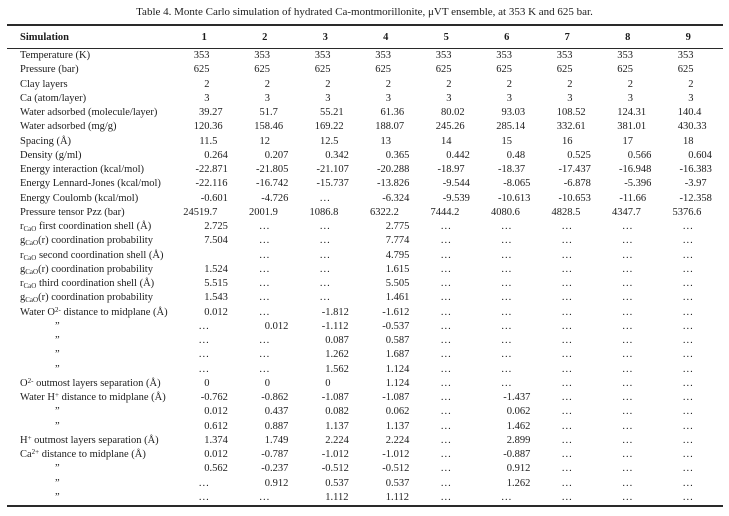 The width and height of the screenshot is (729, 516). What do you see at coordinates (269, 127) in the screenshot?
I see `table-cell: 158.46` at bounding box center [269, 127].